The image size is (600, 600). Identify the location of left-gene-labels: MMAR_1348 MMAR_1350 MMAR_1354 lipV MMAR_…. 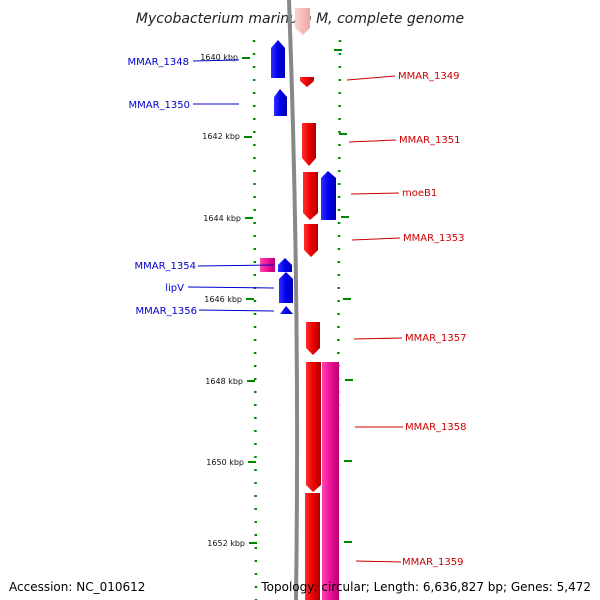
(163, 187).